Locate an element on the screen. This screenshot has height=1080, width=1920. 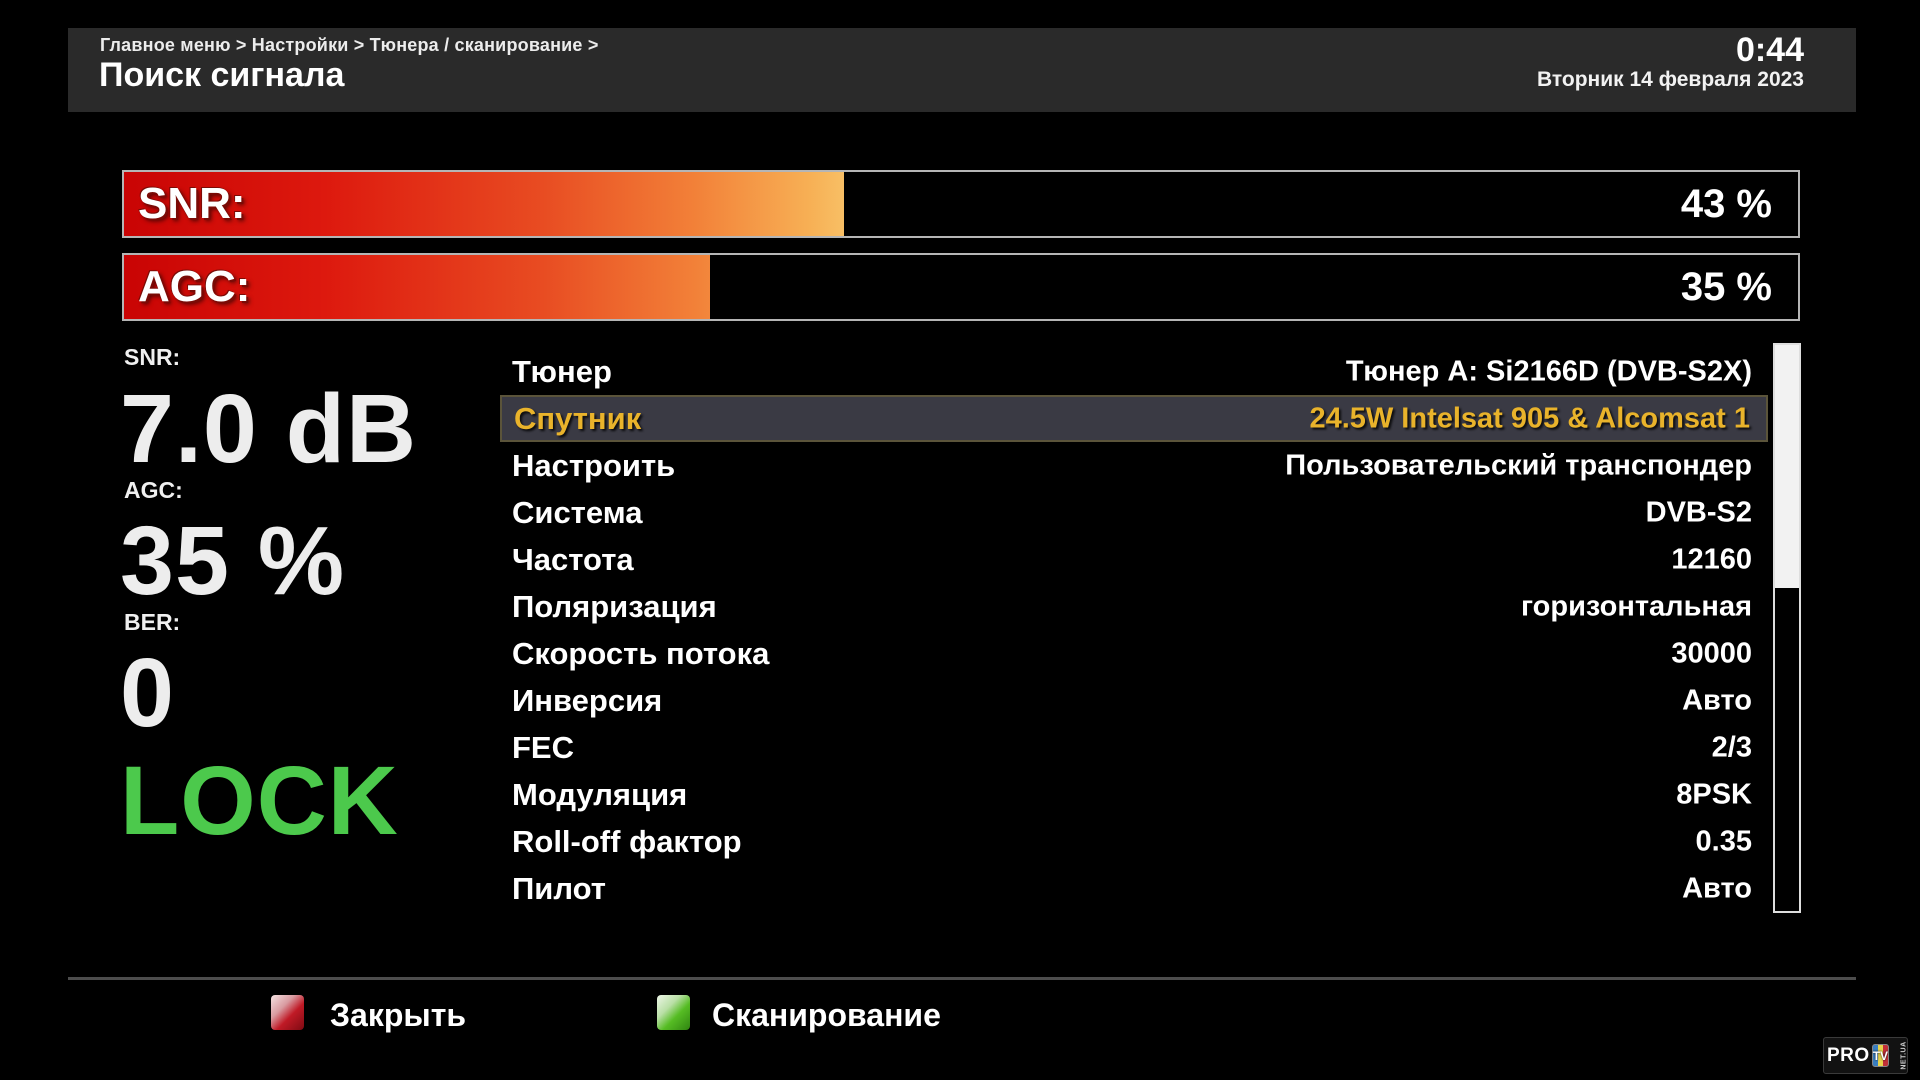
menu-item-label: Модуляция is located at coordinates (600, 794).